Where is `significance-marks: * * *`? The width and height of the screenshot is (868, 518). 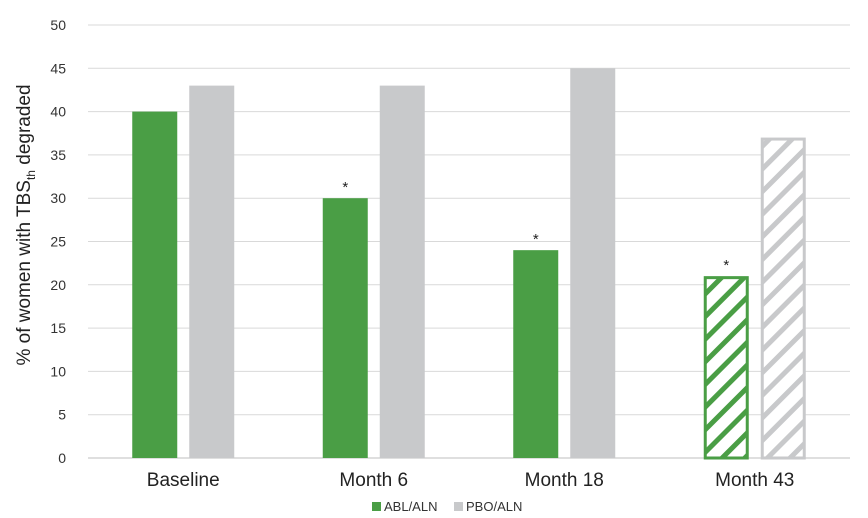 significance-marks: * * * is located at coordinates (535, 226).